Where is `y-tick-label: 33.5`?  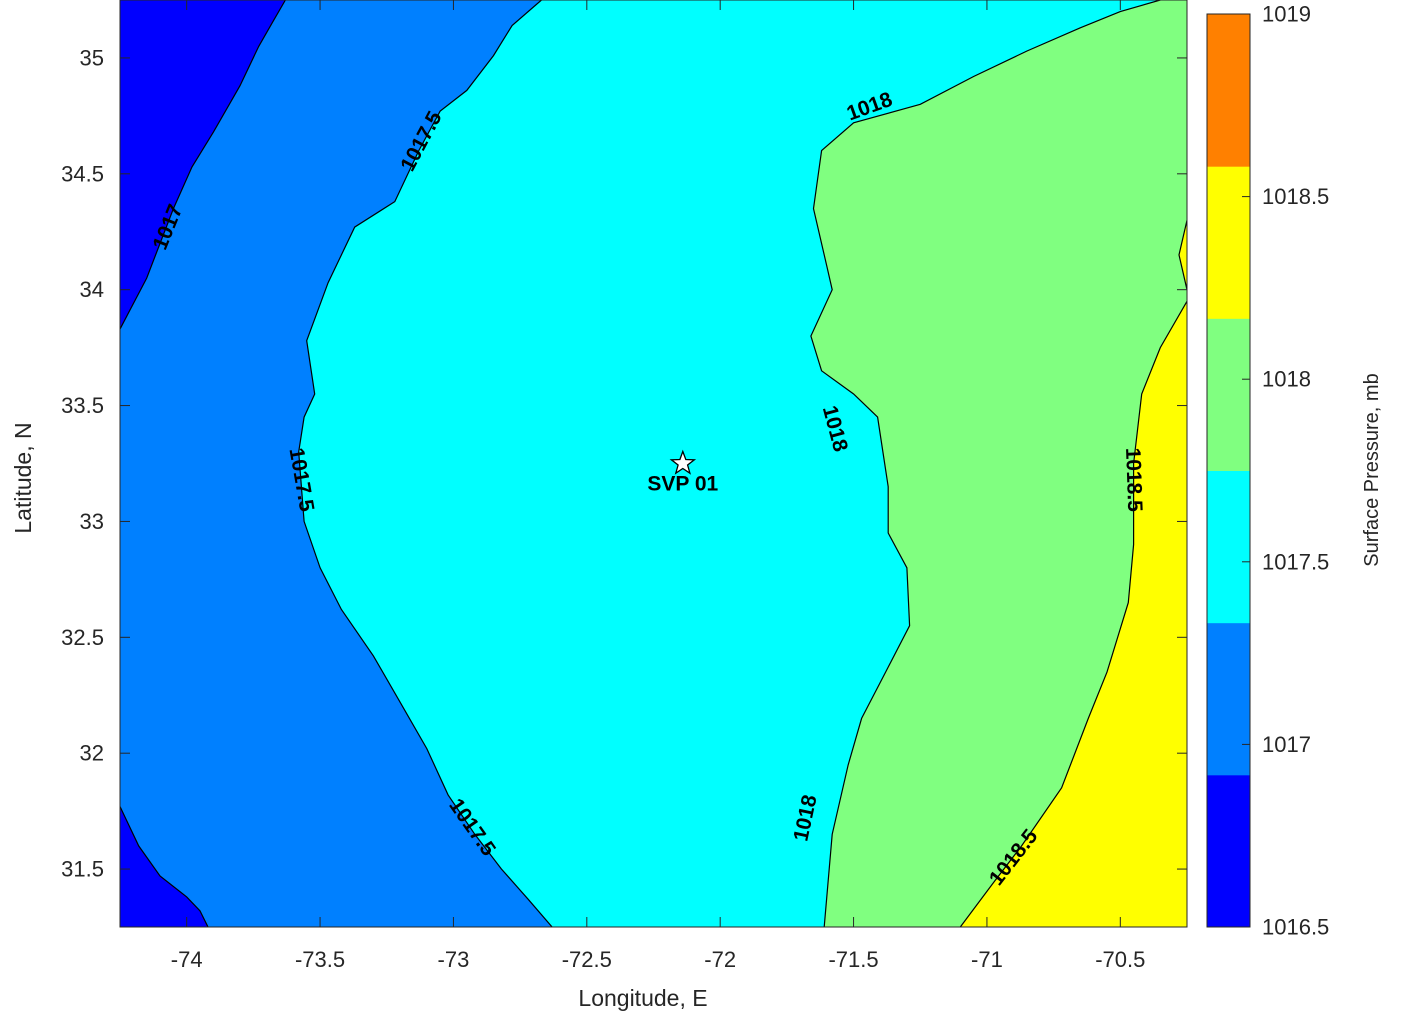
y-tick-label: 33.5 is located at coordinates (82, 405).